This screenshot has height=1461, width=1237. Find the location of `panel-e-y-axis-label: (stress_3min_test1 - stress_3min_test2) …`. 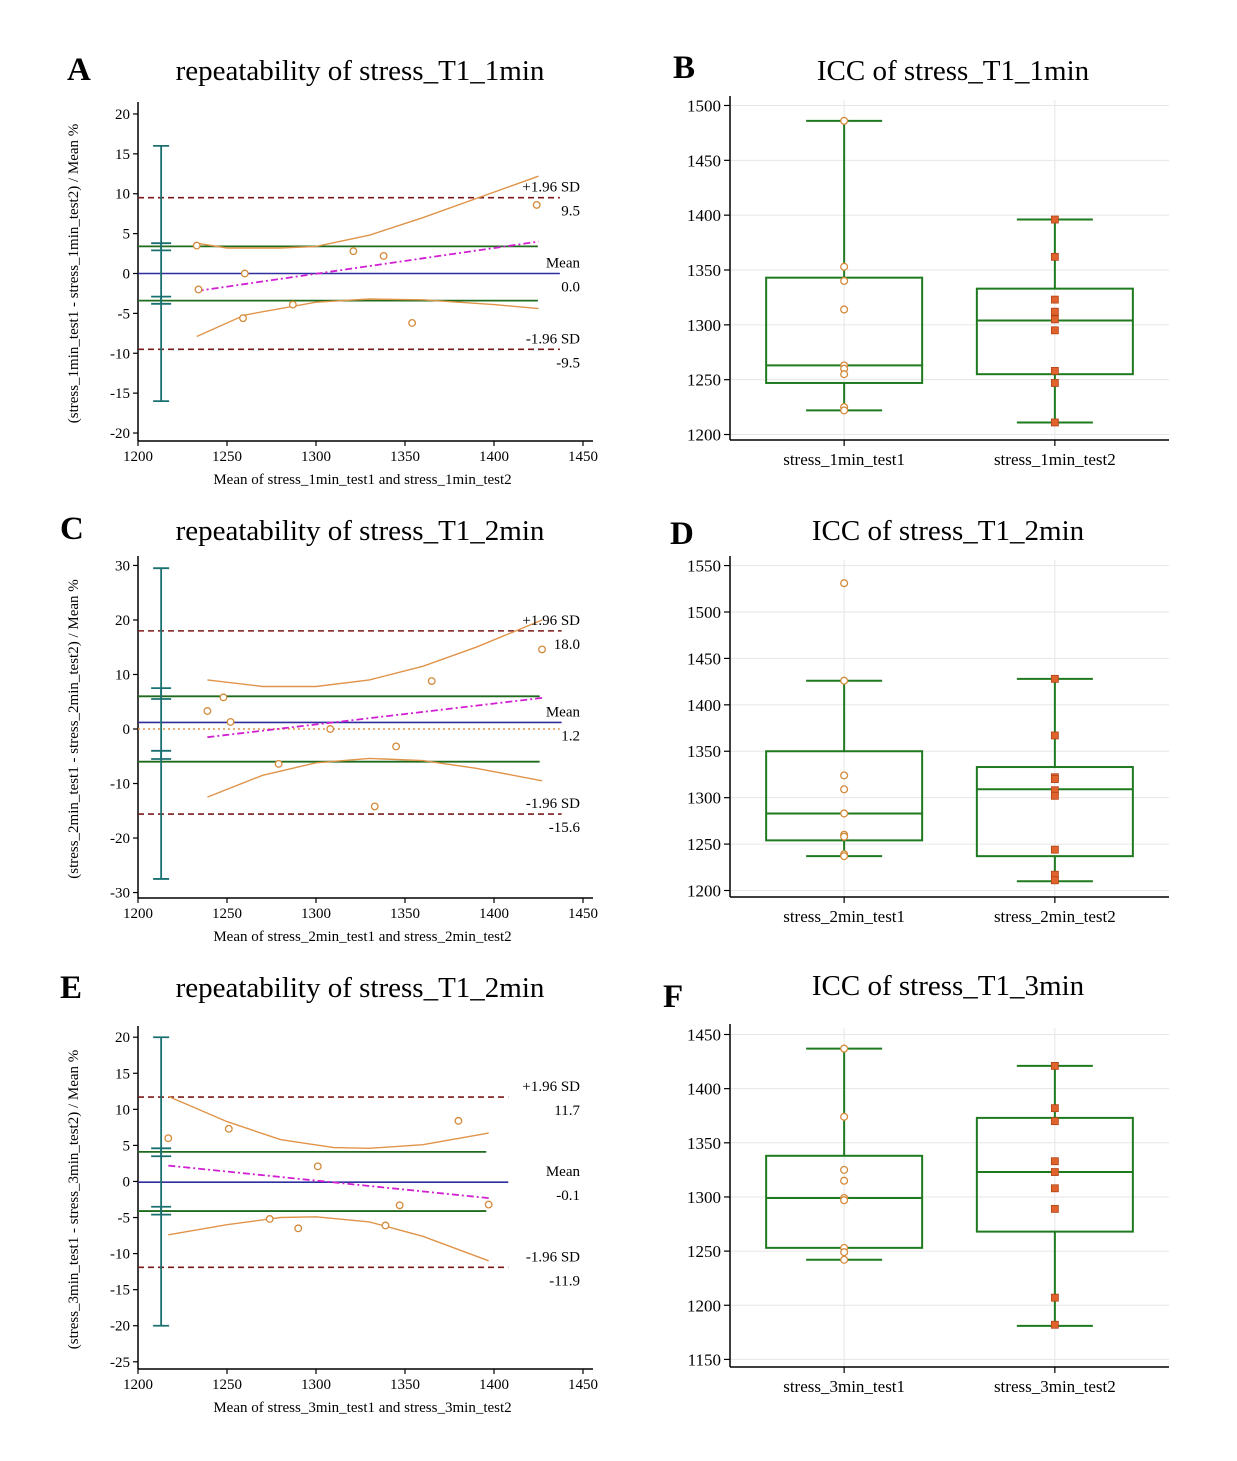

panel-e-y-axis-label: (stress_3min_test1 - stress_3min_test2) … is located at coordinates (74, 1200).